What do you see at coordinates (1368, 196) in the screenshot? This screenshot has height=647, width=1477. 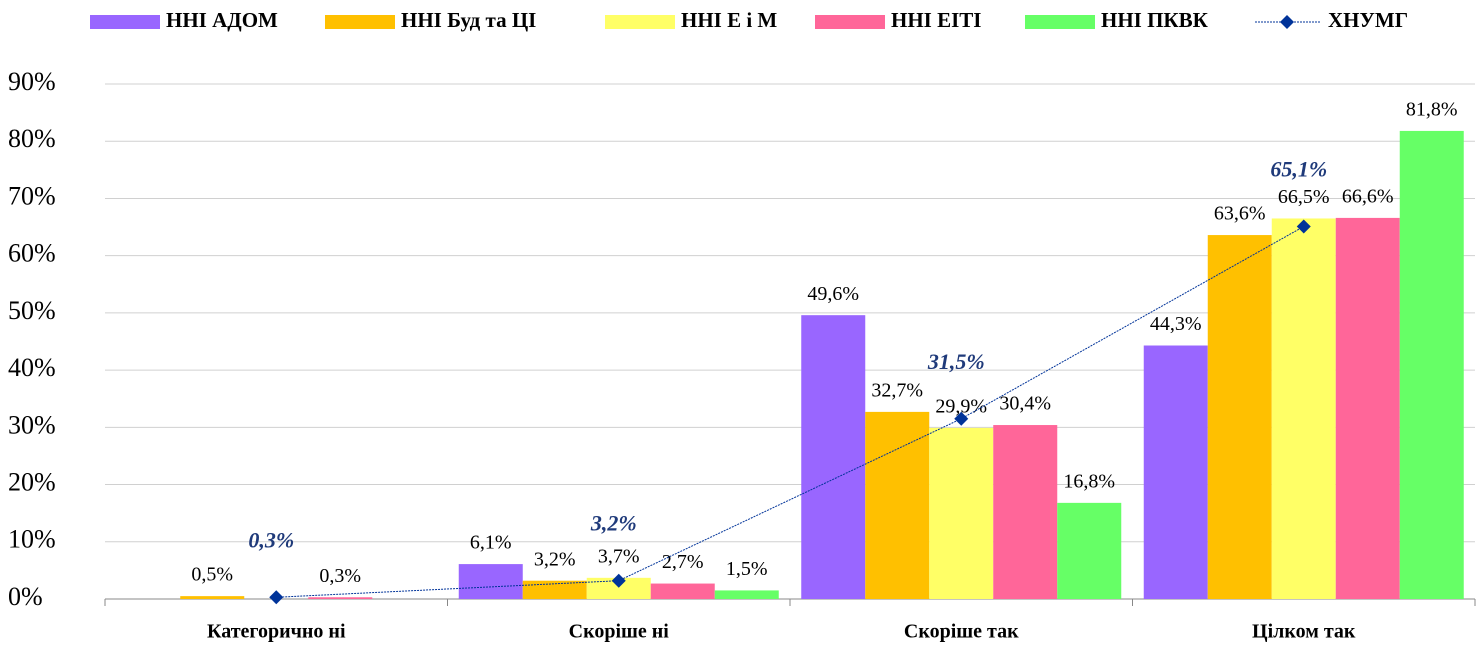 I see `data-label: 66,6%` at bounding box center [1368, 196].